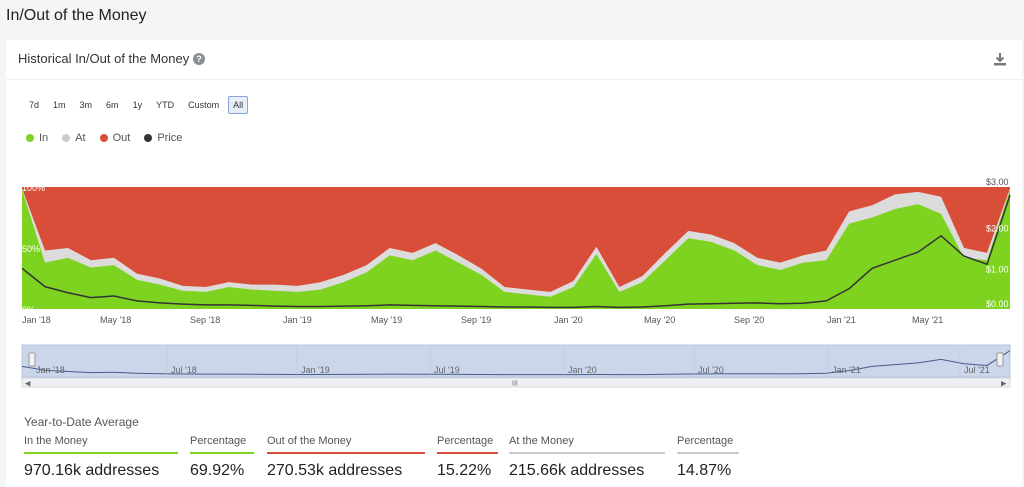  I want to click on range-selector: 7d 1m 3m 6m 1y YTD Custom All, so click(136, 105).